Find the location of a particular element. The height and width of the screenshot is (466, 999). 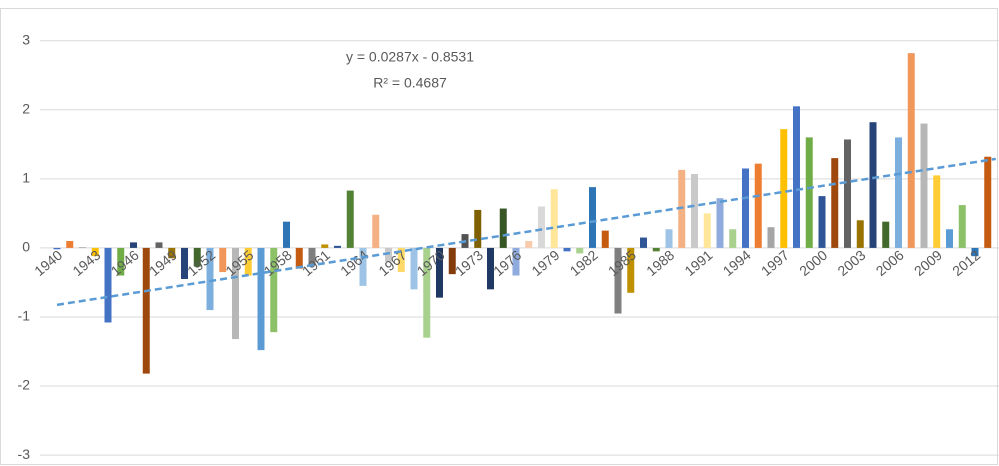

y-tick-label: 1 is located at coordinates (26, 178).